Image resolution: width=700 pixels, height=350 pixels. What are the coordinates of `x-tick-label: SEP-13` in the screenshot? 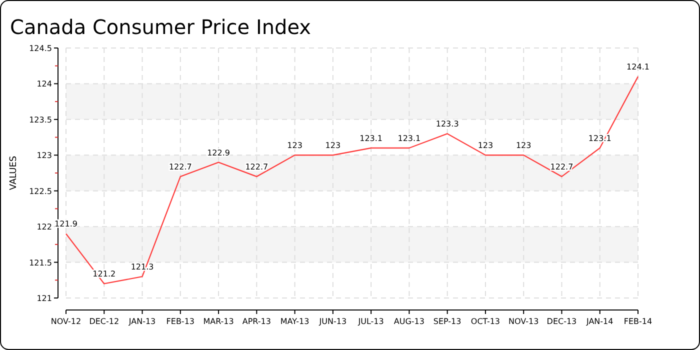 It's located at (447, 321).